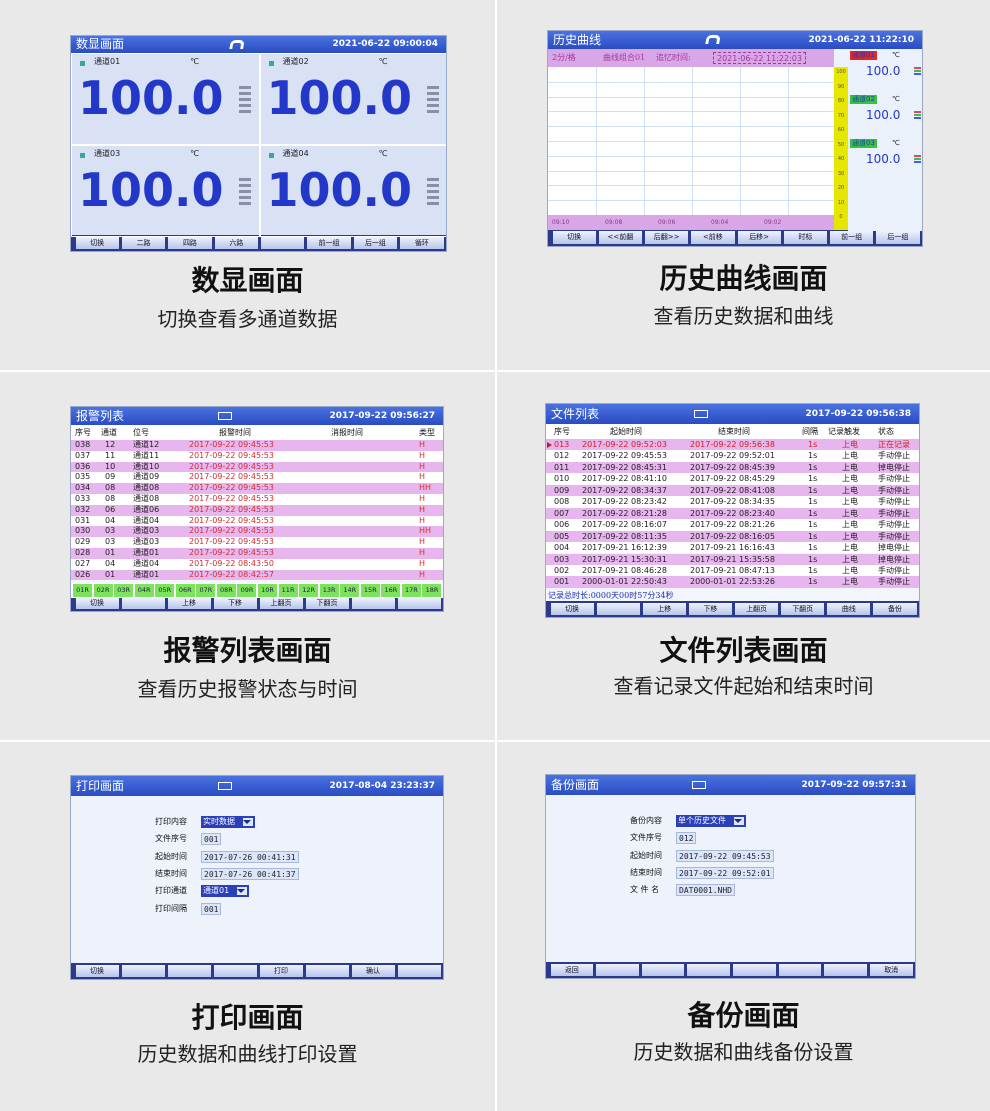 This screenshot has height=1111, width=990. Describe the element at coordinates (228, 822) in the screenshot. I see `dropdown: 实时数据` at that location.